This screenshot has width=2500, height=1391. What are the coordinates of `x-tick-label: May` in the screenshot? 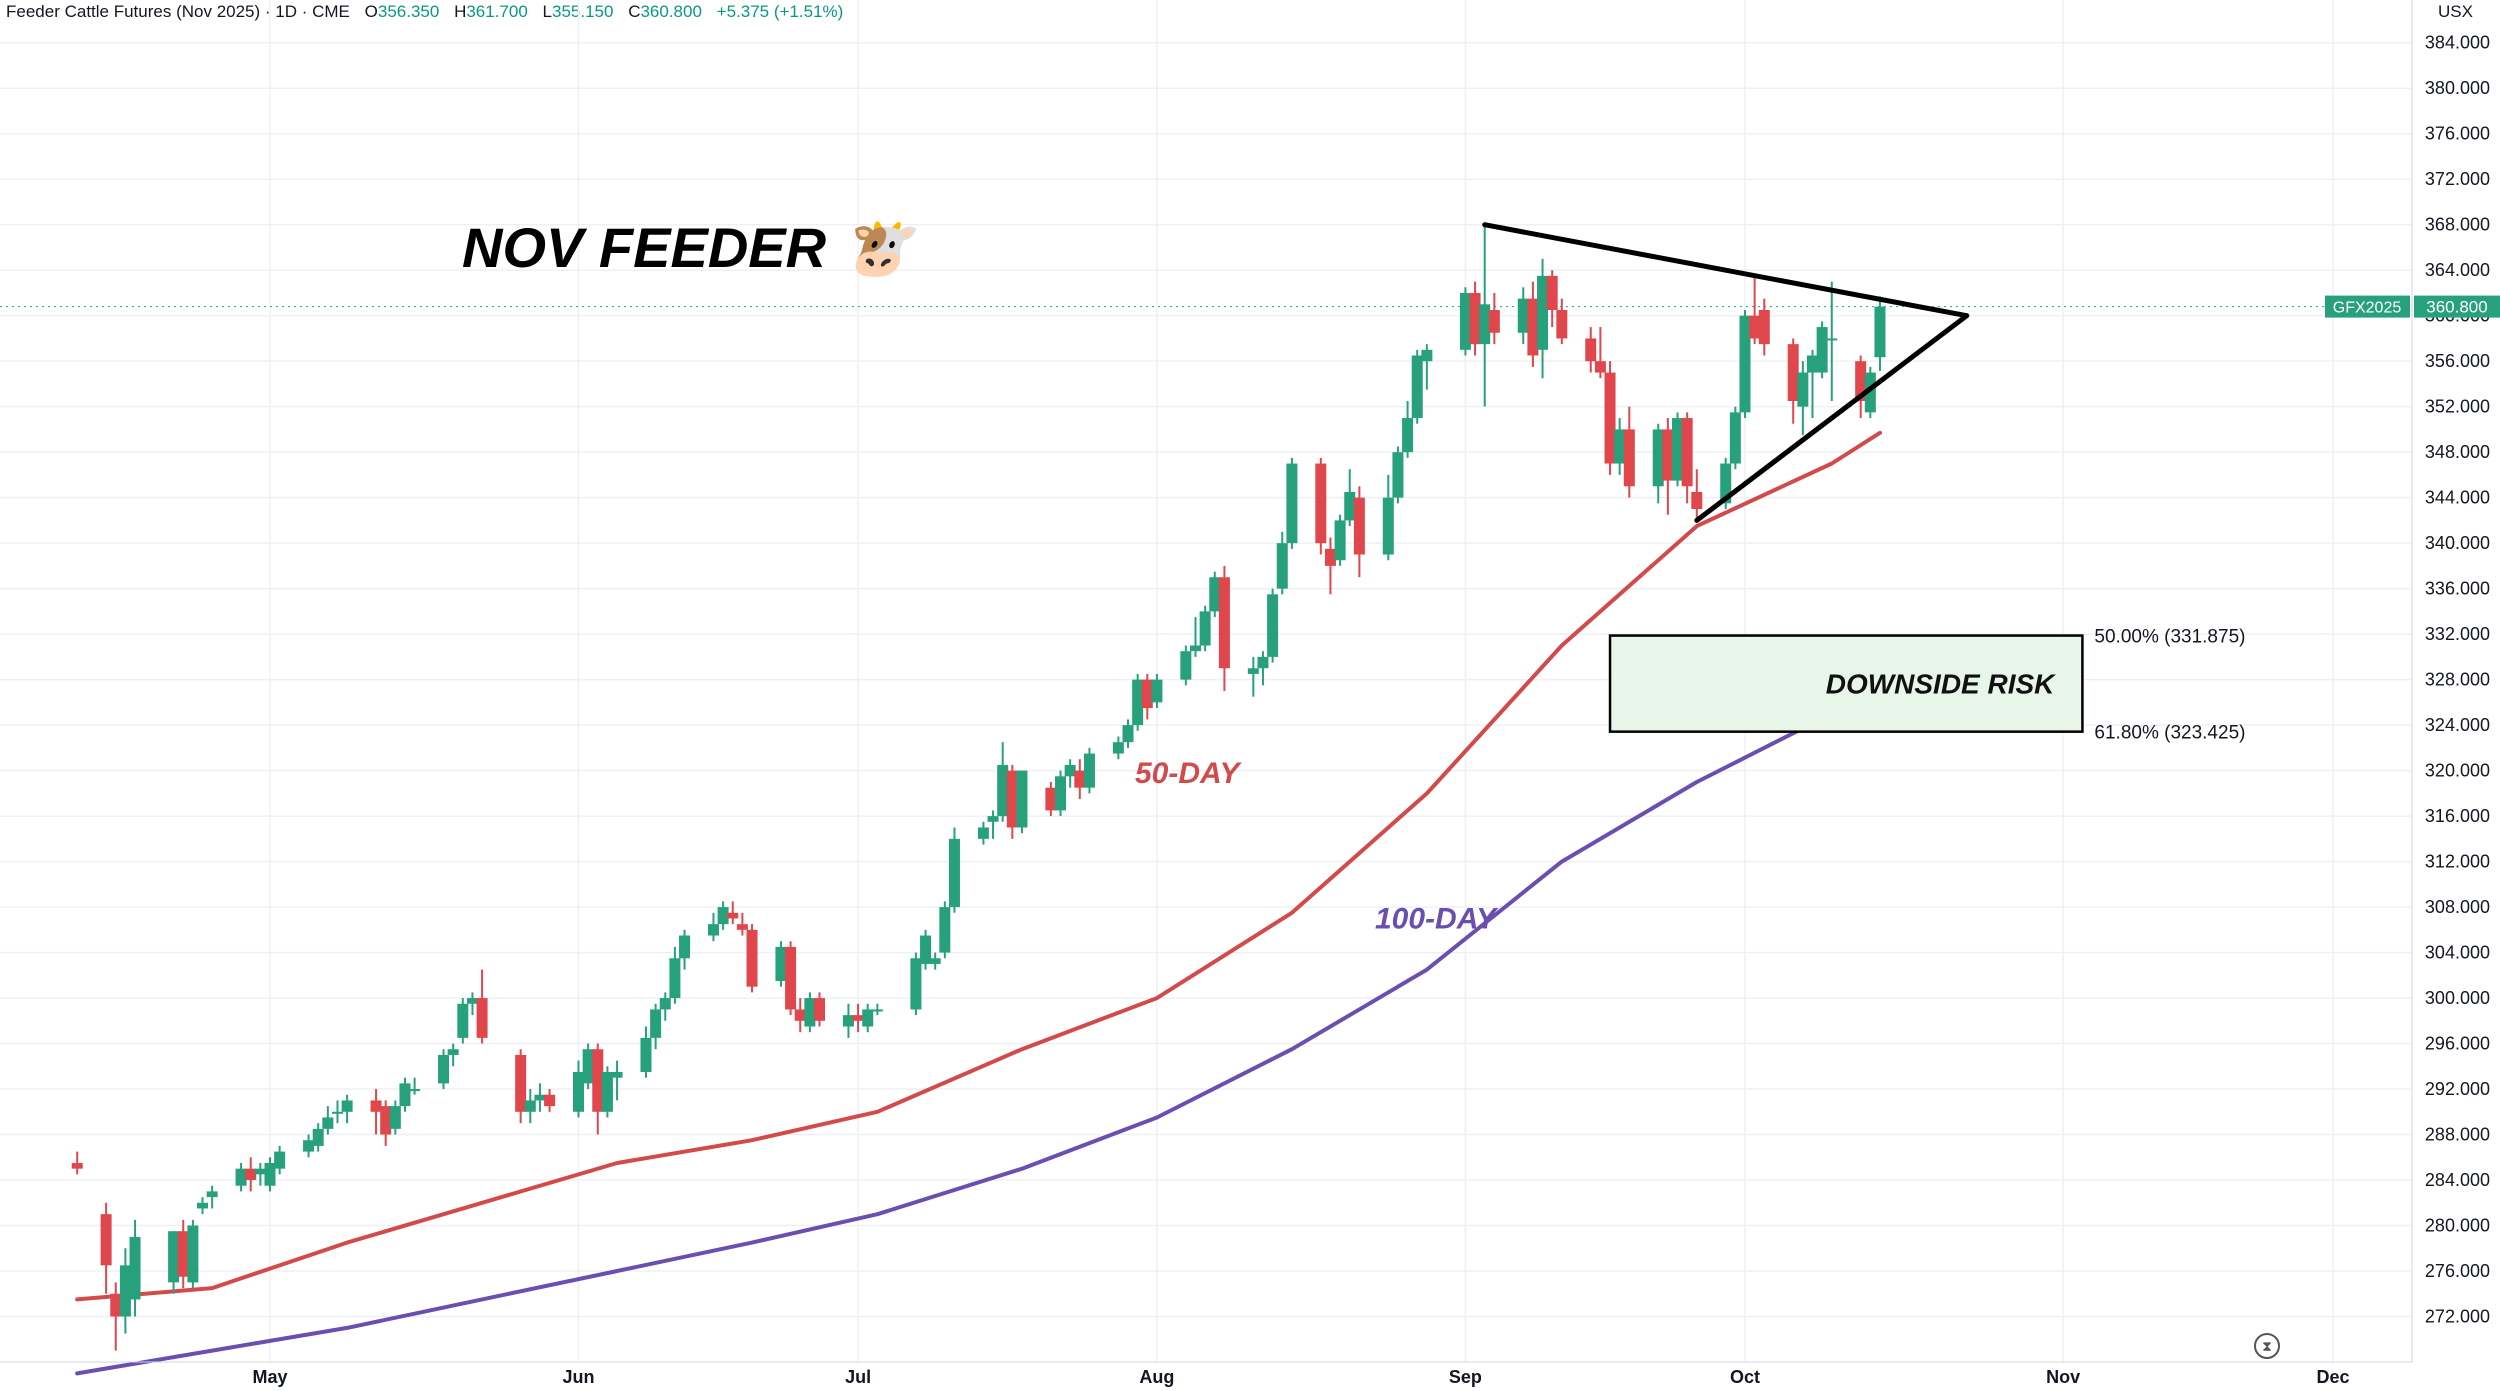 It's located at (269, 1377).